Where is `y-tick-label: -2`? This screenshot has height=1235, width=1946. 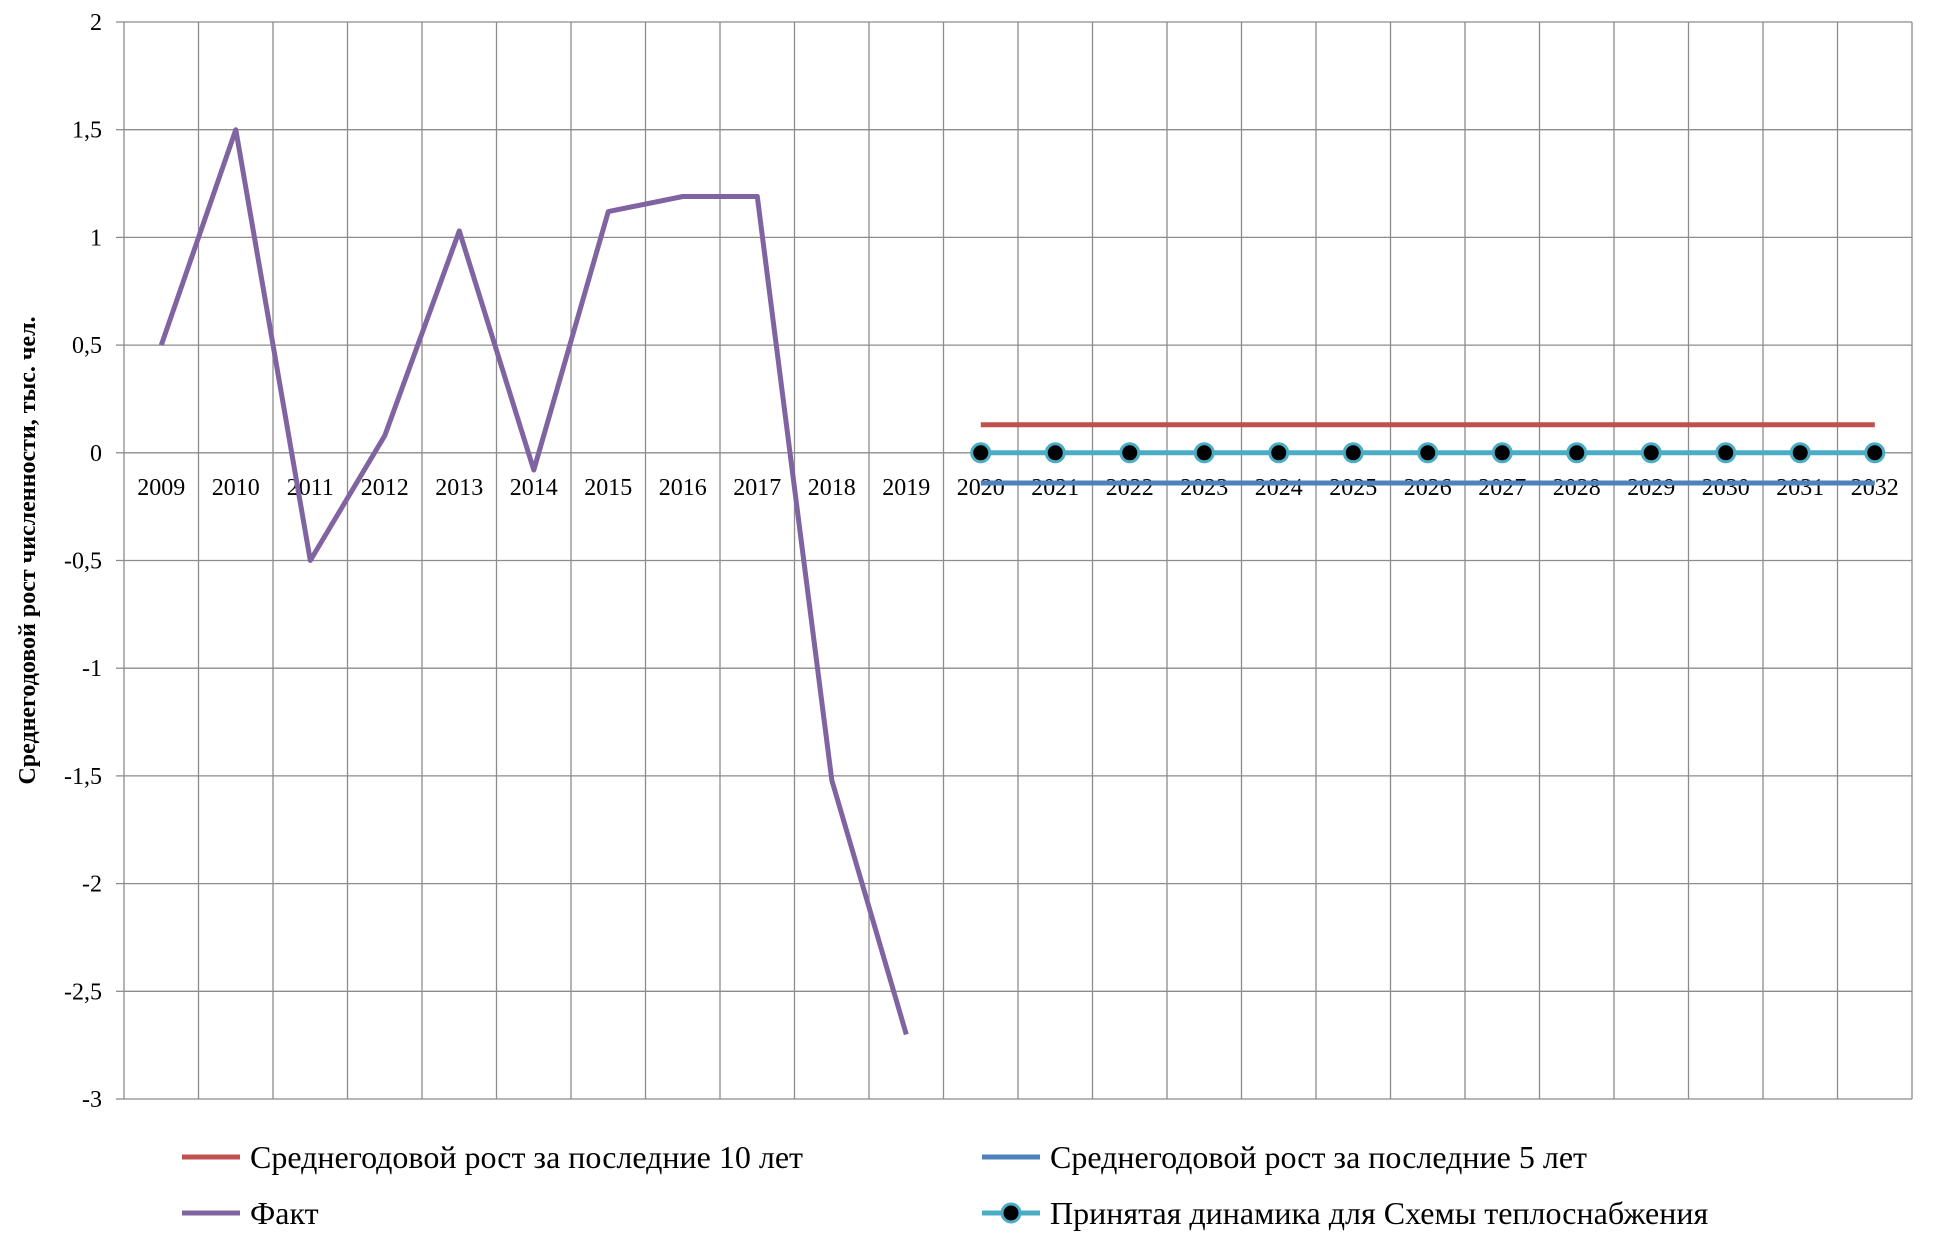
y-tick-label: -2 is located at coordinates (92, 885).